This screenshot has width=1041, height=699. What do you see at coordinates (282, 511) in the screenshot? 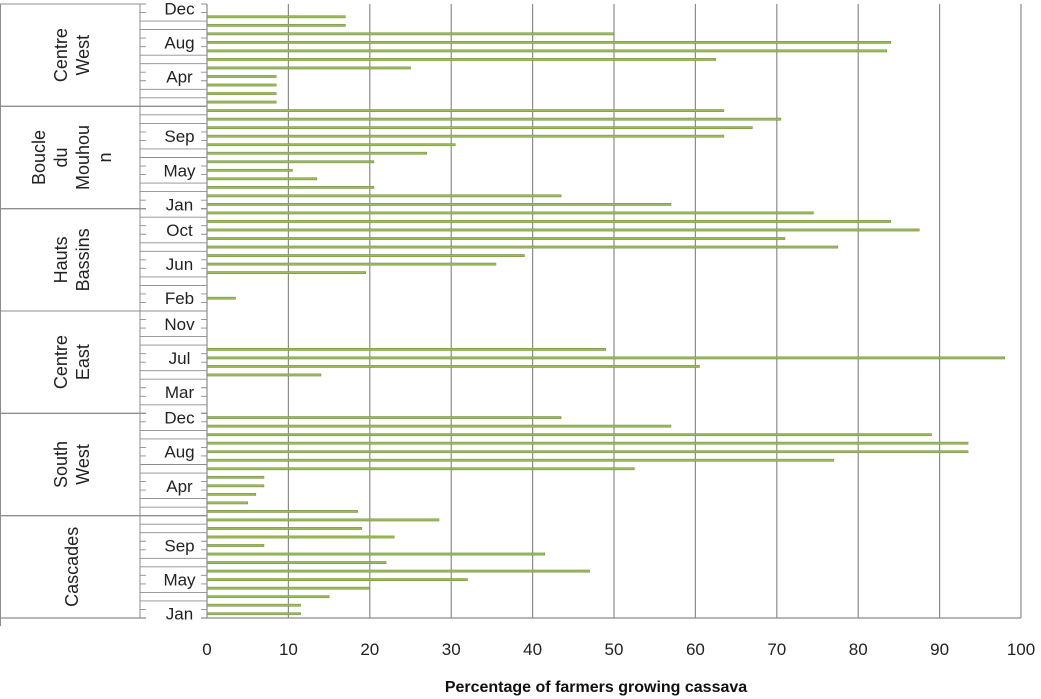
I see `bar-south-west-jan` at bounding box center [282, 511].